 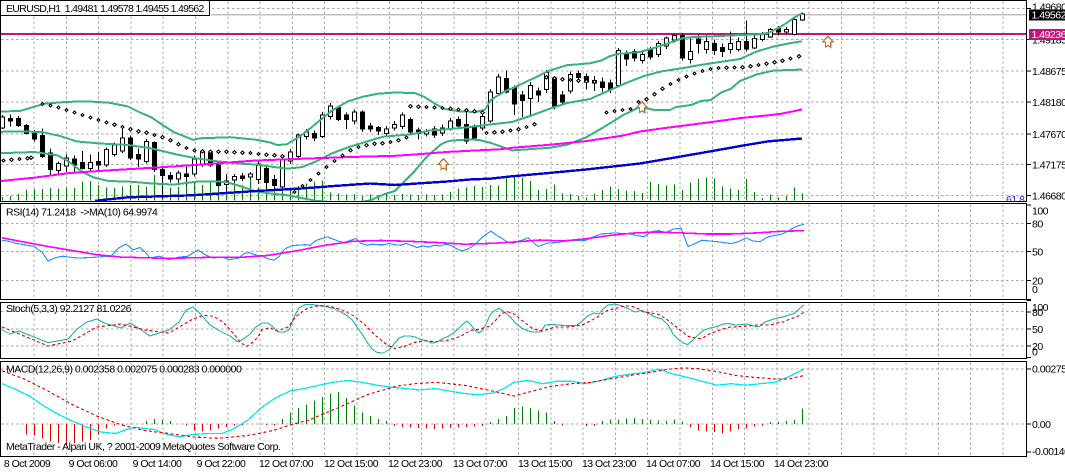 What do you see at coordinates (1048, 370) in the screenshot?
I see `svg-text: 0.00275` at bounding box center [1048, 370].